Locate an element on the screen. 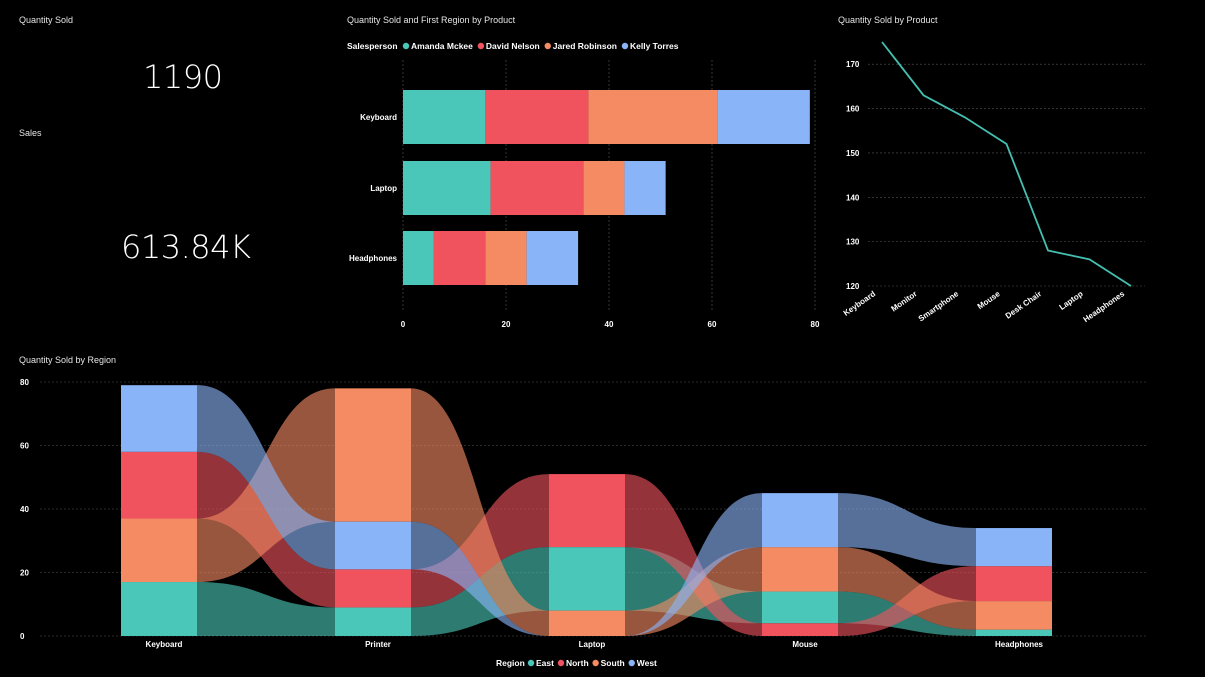  bar-x-tick-label: 40 is located at coordinates (609, 324).